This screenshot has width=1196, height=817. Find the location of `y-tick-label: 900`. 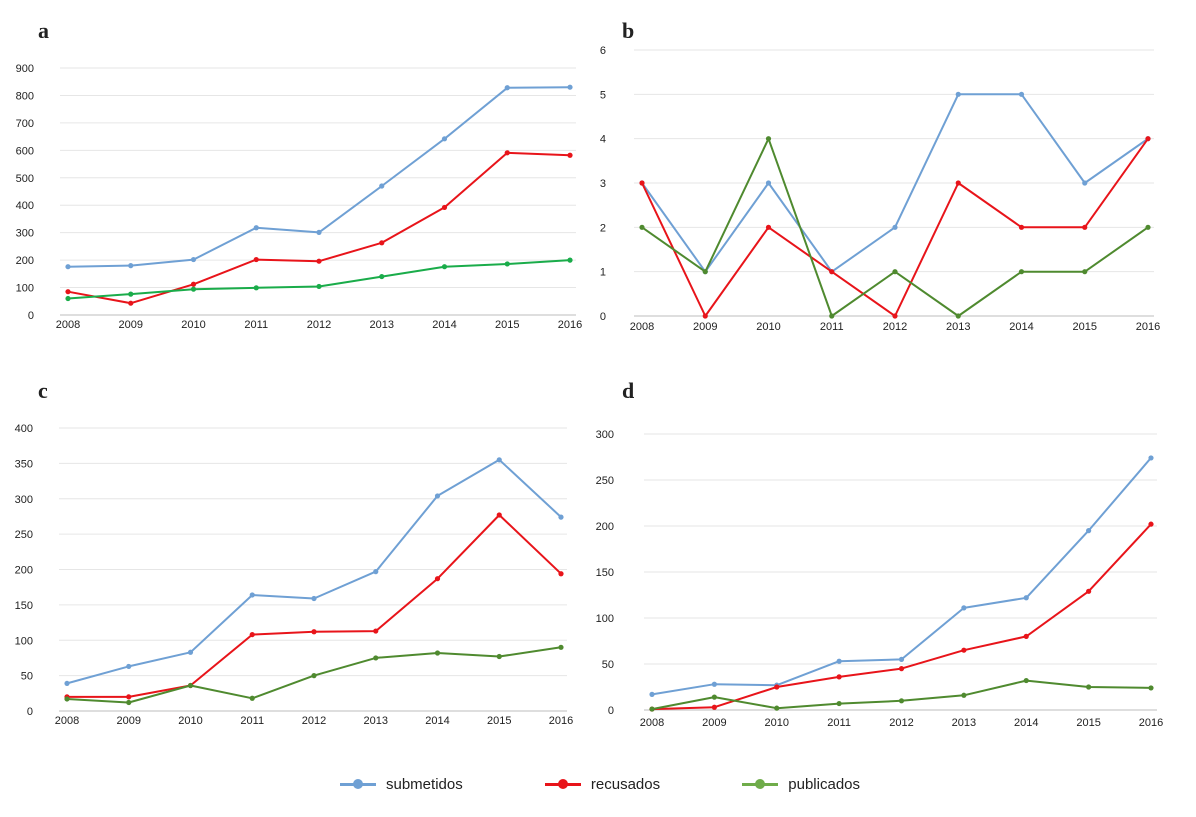

y-tick-label: 900 is located at coordinates (25, 69).